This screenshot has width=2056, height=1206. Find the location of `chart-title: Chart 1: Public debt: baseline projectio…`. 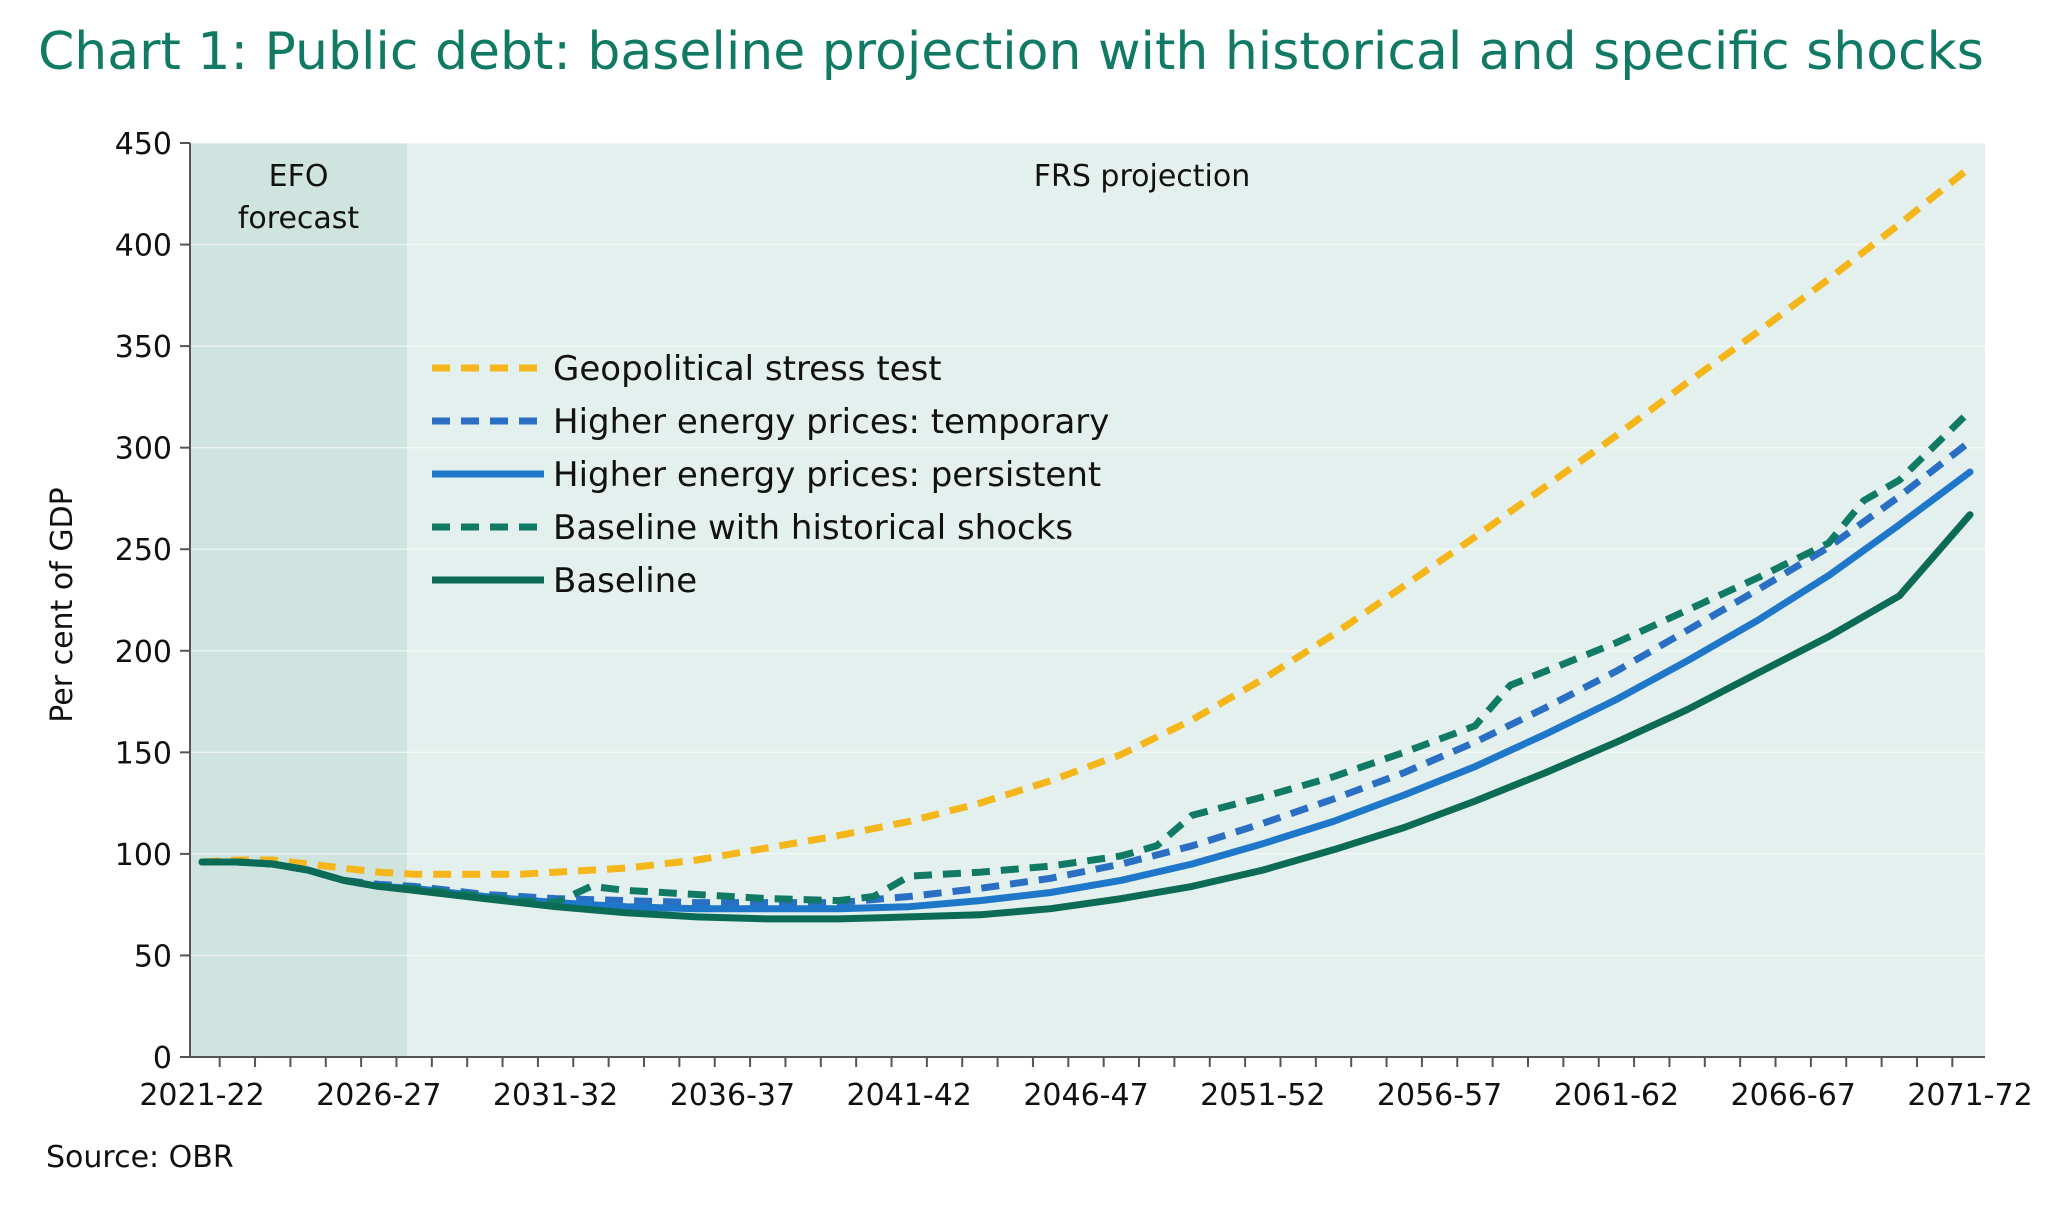

chart-title: Chart 1: Public debt: baseline projectio… is located at coordinates (1011, 52).